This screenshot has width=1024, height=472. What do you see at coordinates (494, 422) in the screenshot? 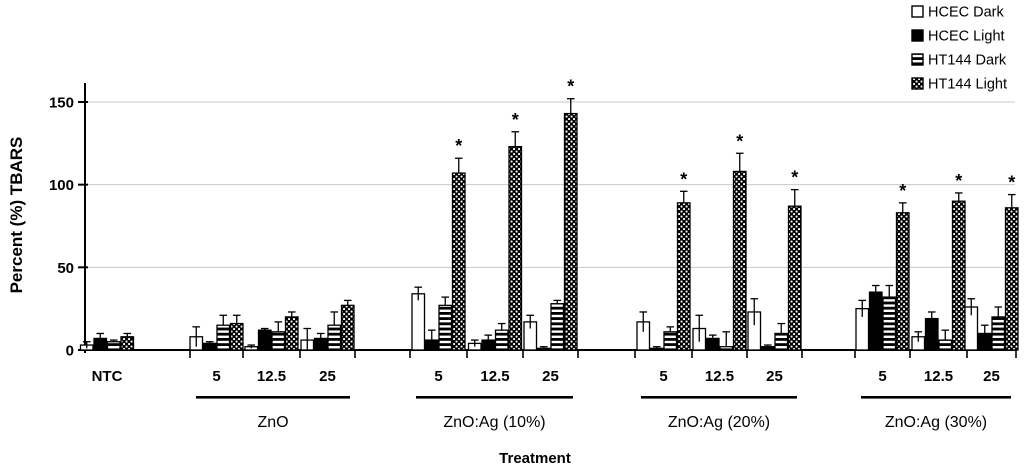
I see `group-label: ZnO:Ag (10%)` at bounding box center [494, 422].